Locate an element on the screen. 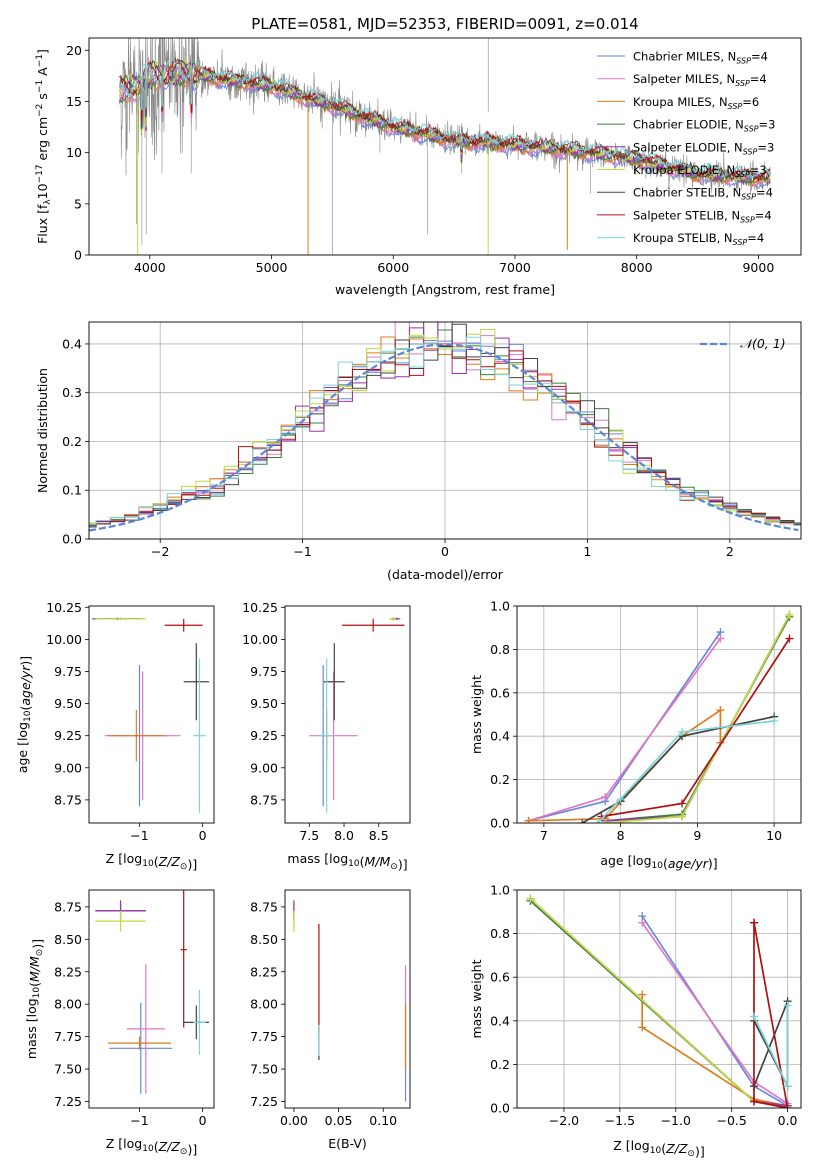 Image resolution: width=819 pixels, height=1170 pixels. legend-label-name: Salpeter MILES, N is located at coordinates (684, 79).